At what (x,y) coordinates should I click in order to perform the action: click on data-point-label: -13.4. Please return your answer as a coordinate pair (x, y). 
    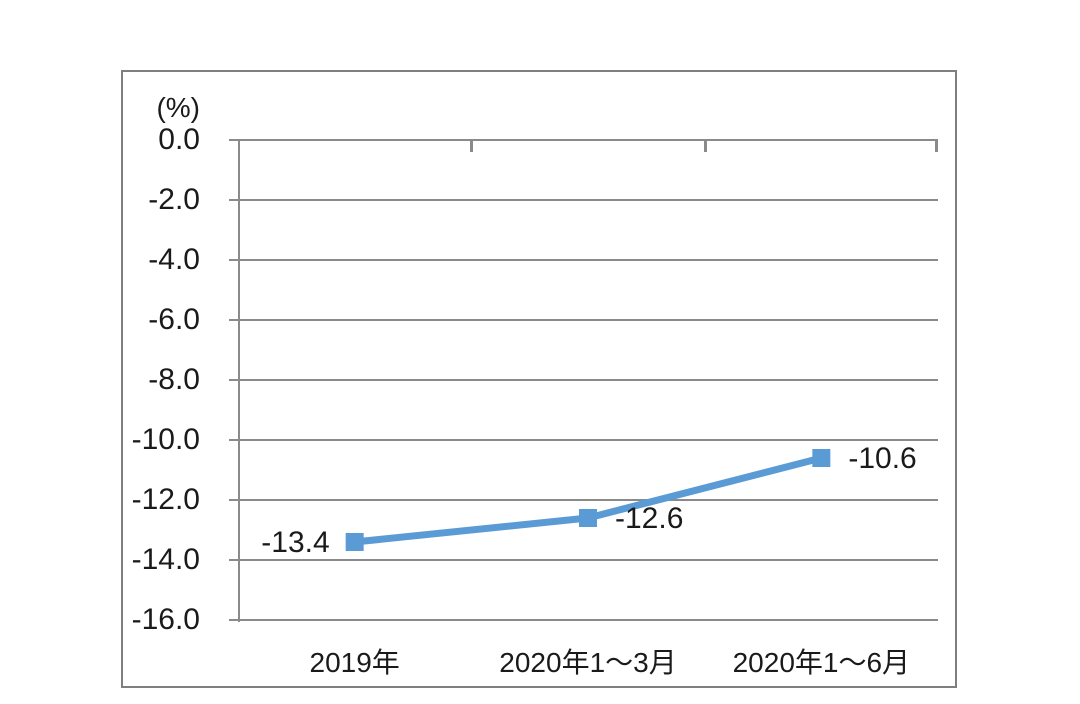
    Looking at the image, I should click on (295, 542).